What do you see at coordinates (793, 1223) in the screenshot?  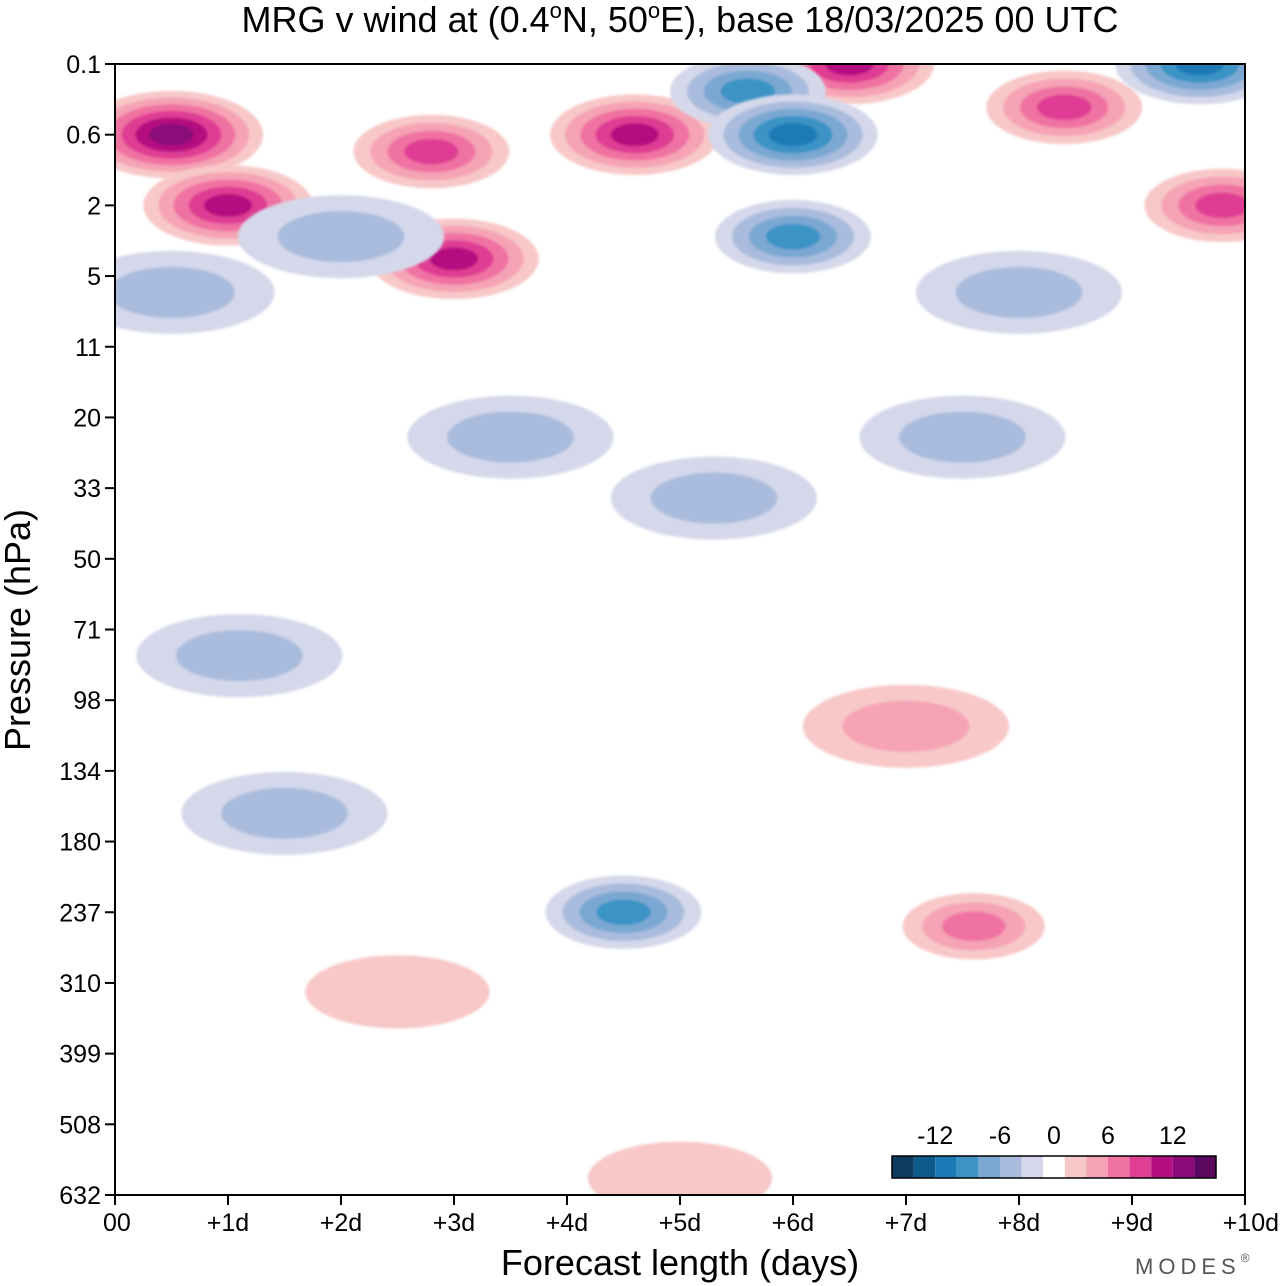 I see `x-tick-label: +6d` at bounding box center [793, 1223].